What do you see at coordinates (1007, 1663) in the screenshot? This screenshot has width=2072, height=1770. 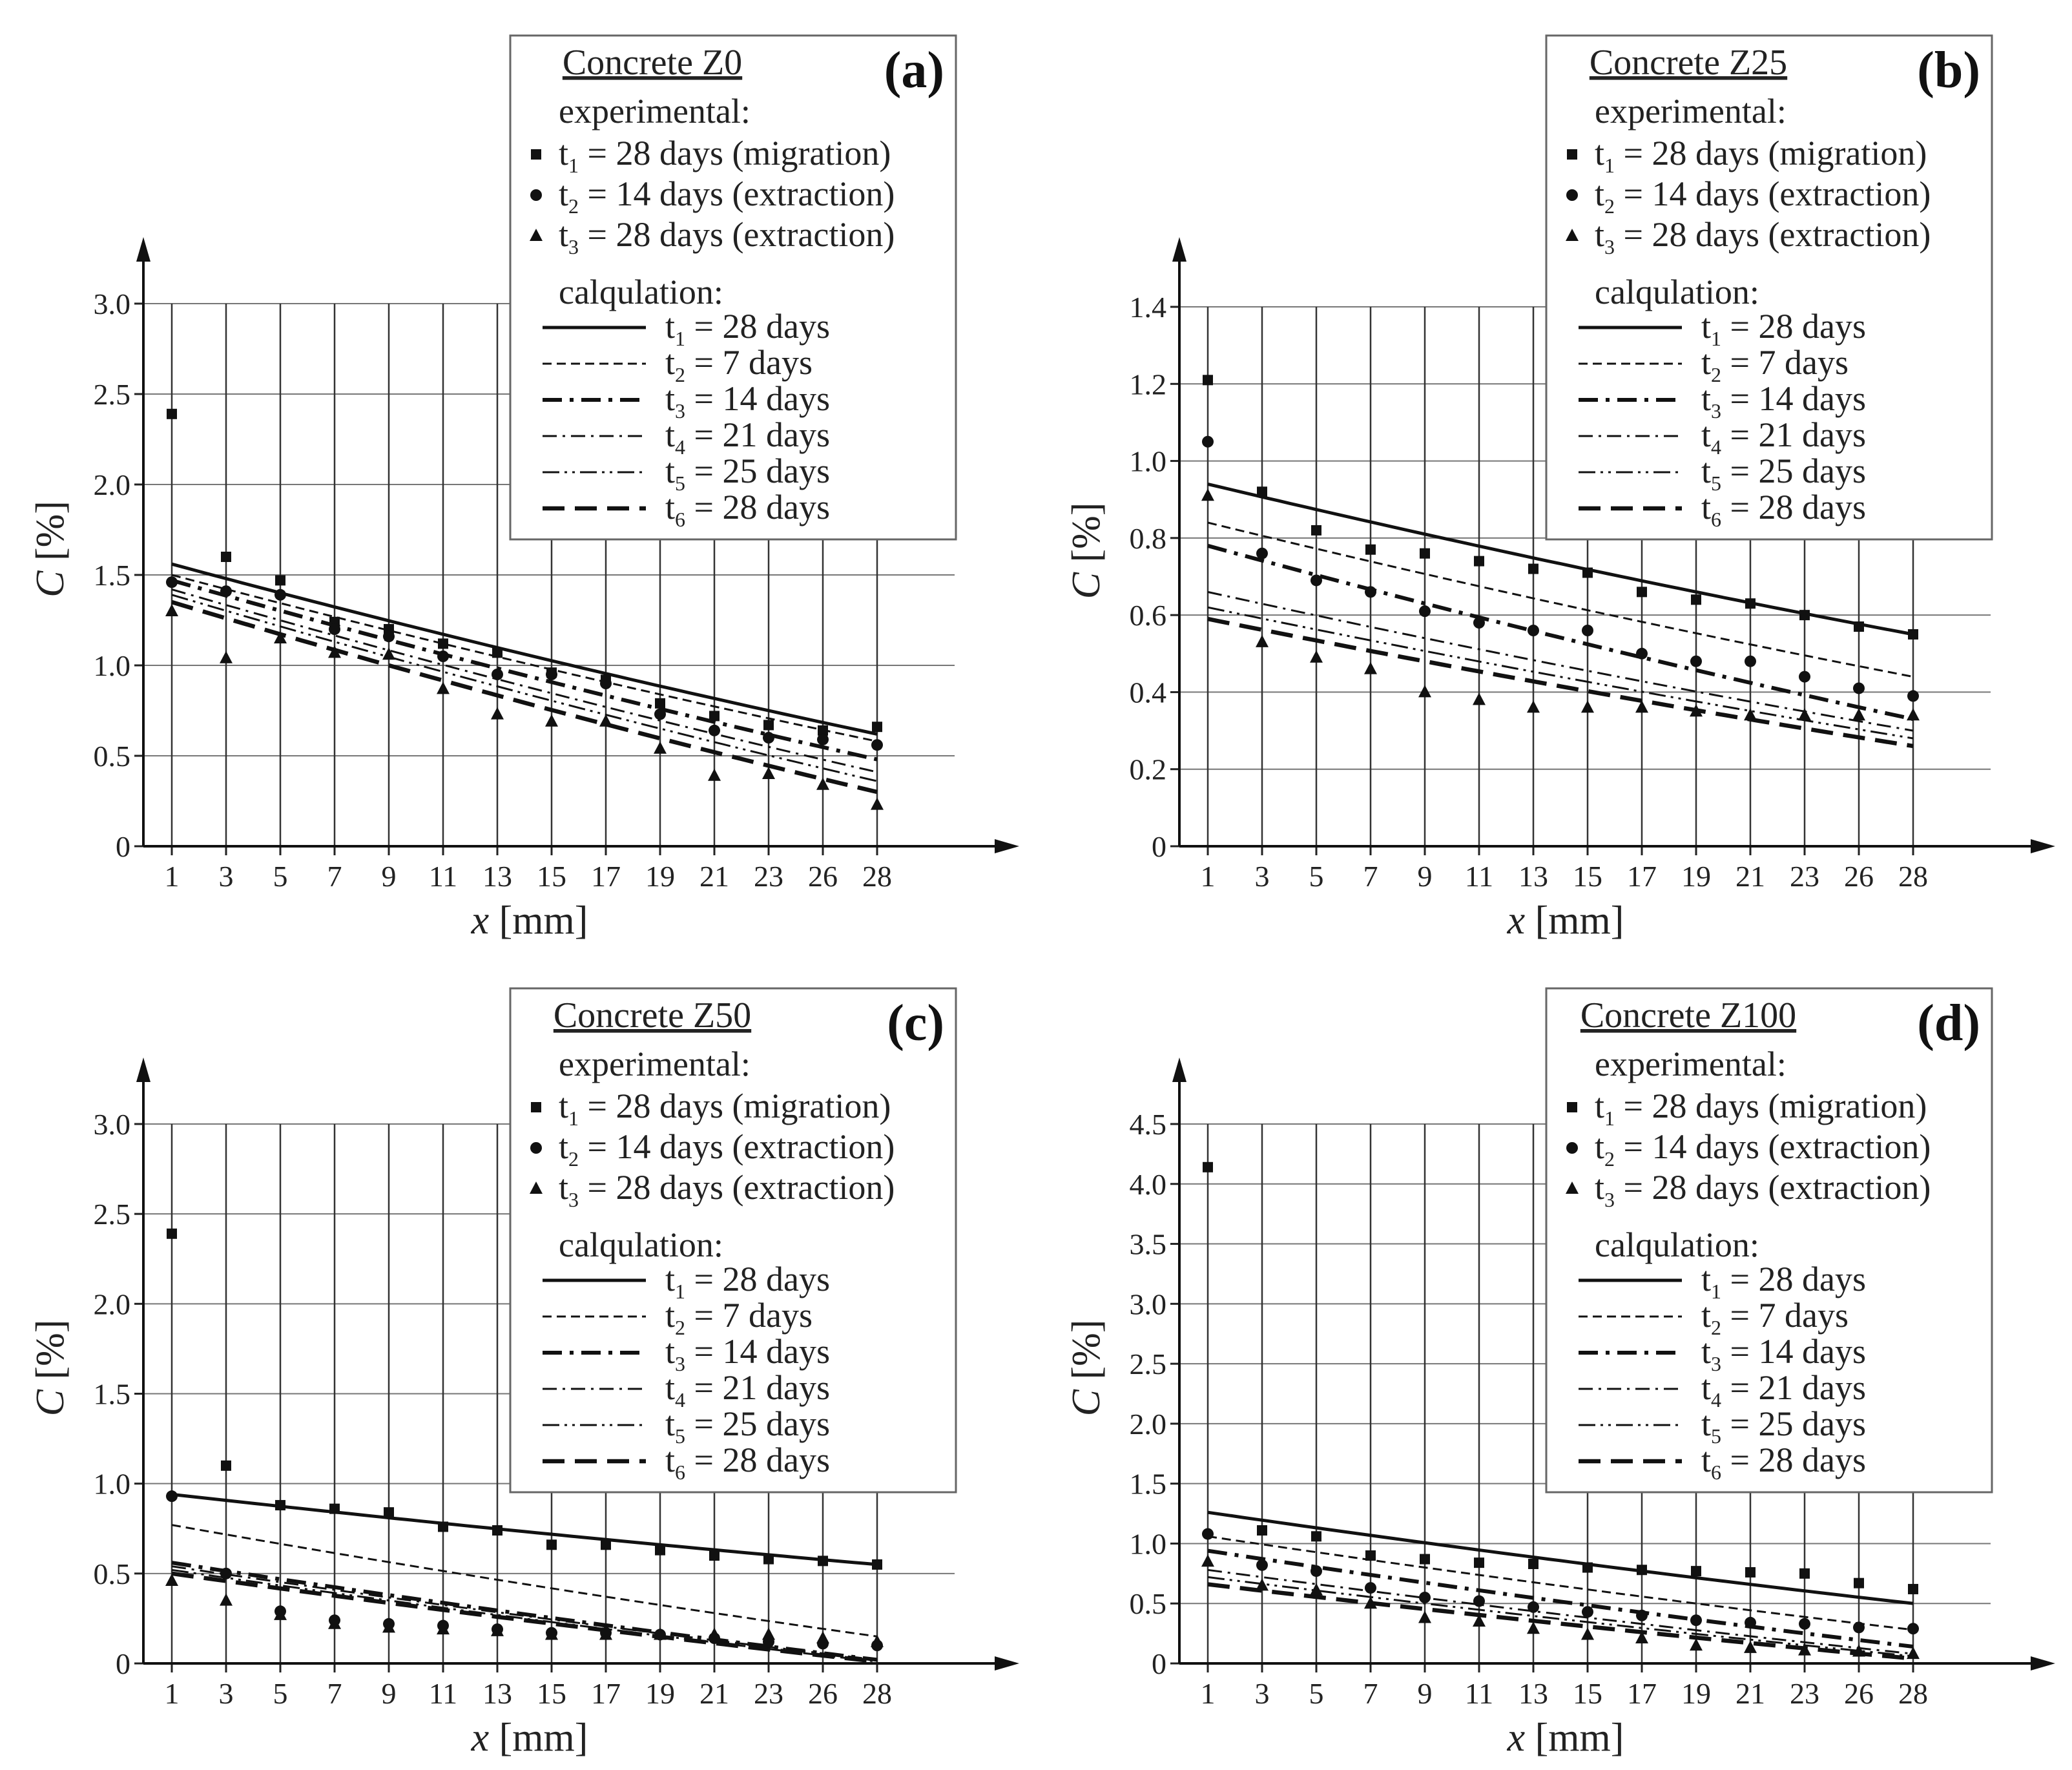 I see `x-axis-arrow` at bounding box center [1007, 1663].